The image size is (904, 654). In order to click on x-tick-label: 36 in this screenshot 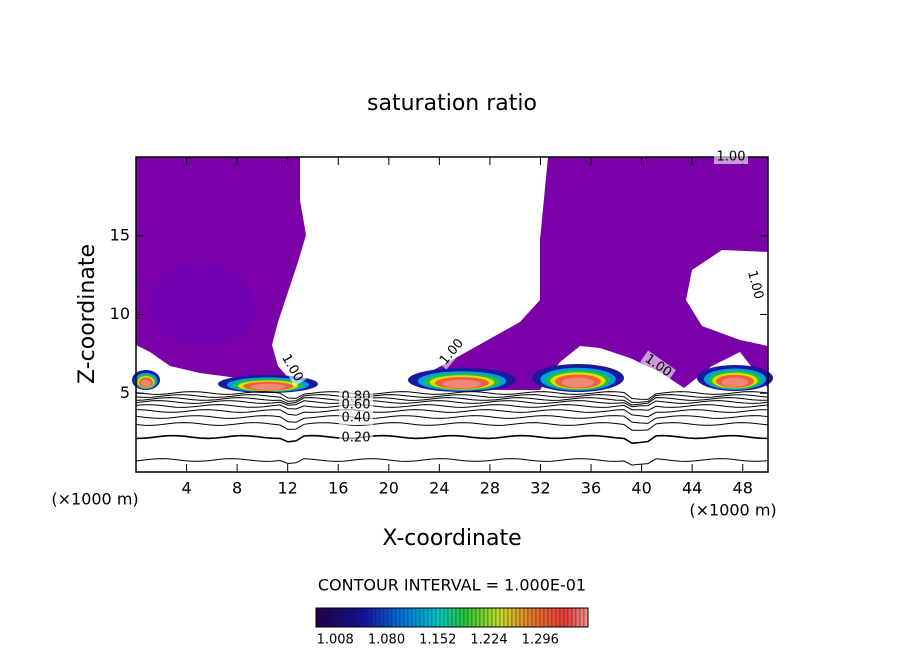, I will do `click(591, 488)`.